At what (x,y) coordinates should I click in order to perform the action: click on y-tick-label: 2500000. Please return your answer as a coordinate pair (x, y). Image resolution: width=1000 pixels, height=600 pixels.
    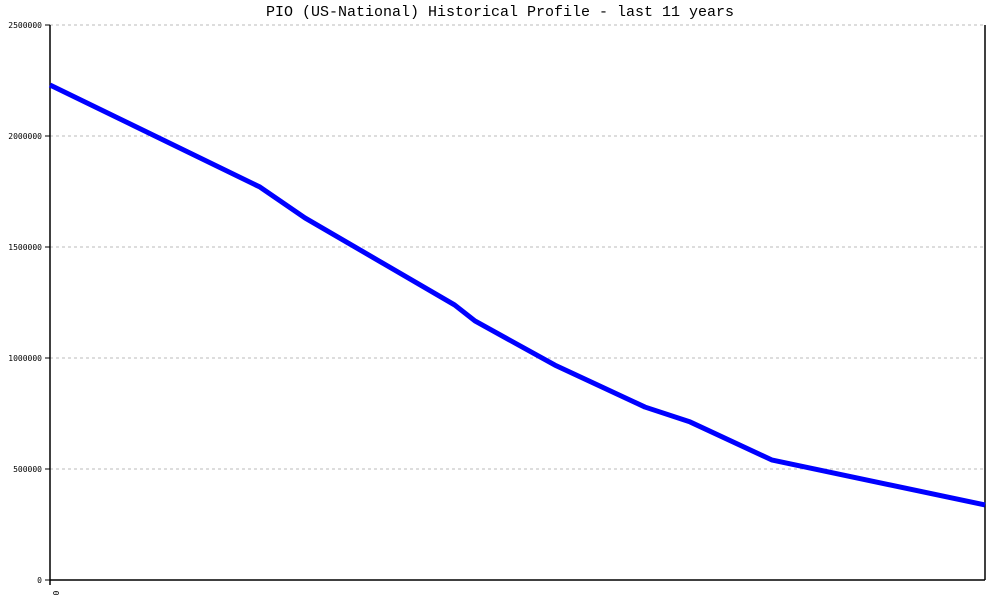
    Looking at the image, I should click on (25, 25).